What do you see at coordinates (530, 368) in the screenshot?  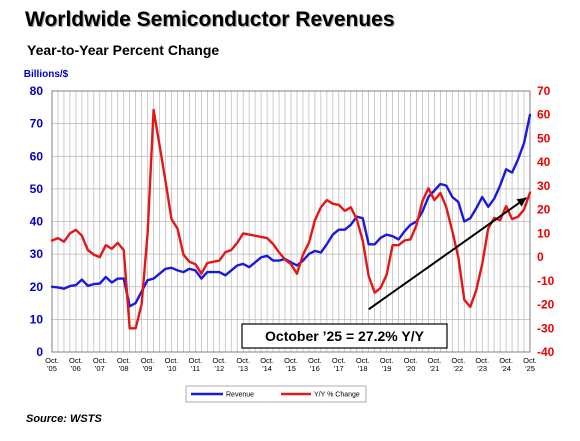 I see `x-axis-tick-label: '25` at bounding box center [530, 368].